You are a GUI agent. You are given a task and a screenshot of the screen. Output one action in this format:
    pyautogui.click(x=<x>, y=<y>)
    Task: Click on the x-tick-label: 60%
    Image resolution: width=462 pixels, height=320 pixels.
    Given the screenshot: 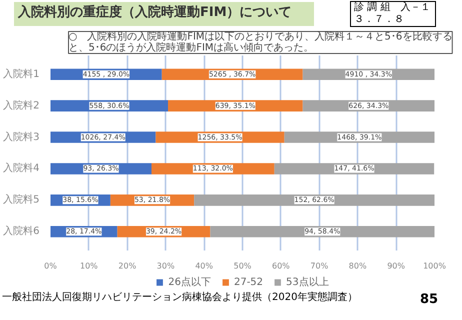 What is the action you would take?
    pyautogui.click(x=281, y=266)
    